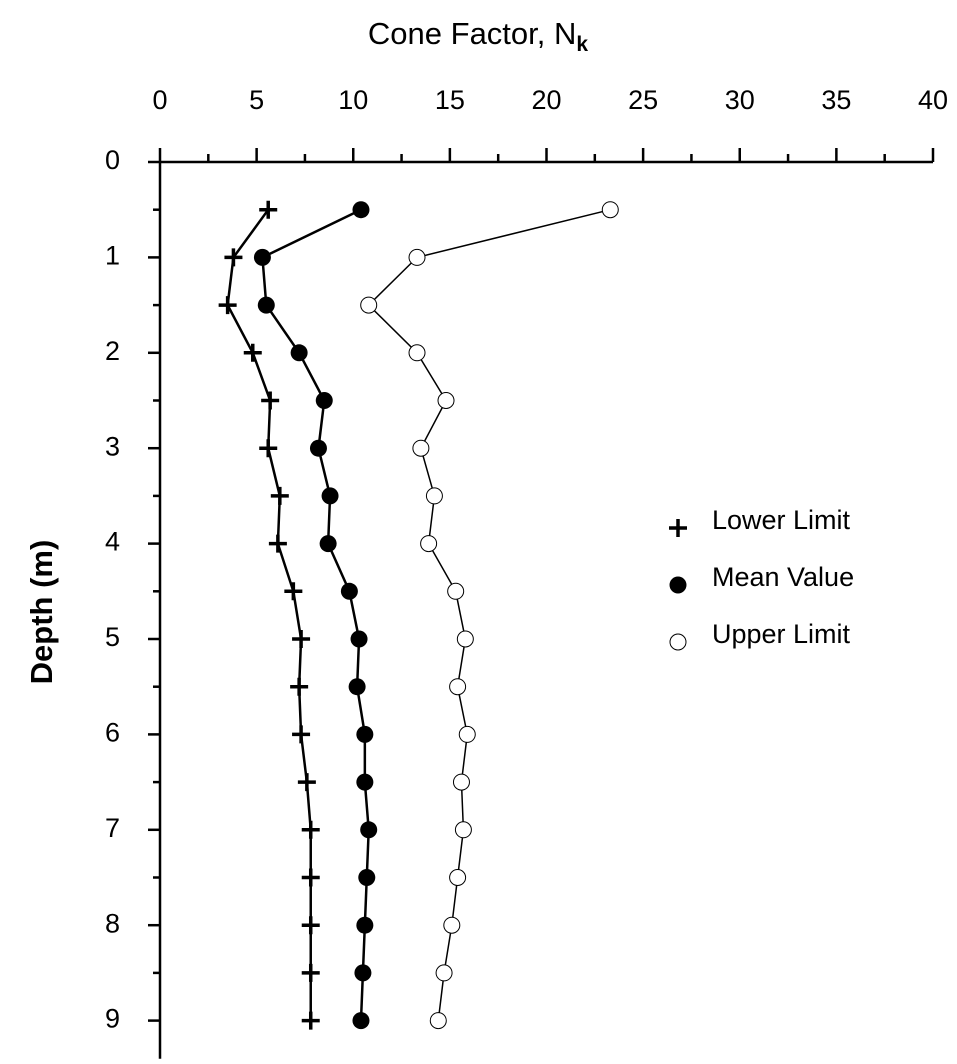 This screenshot has width=957, height=1064. What do you see at coordinates (159, 100) in the screenshot?
I see `x-tick-label: 0` at bounding box center [159, 100].